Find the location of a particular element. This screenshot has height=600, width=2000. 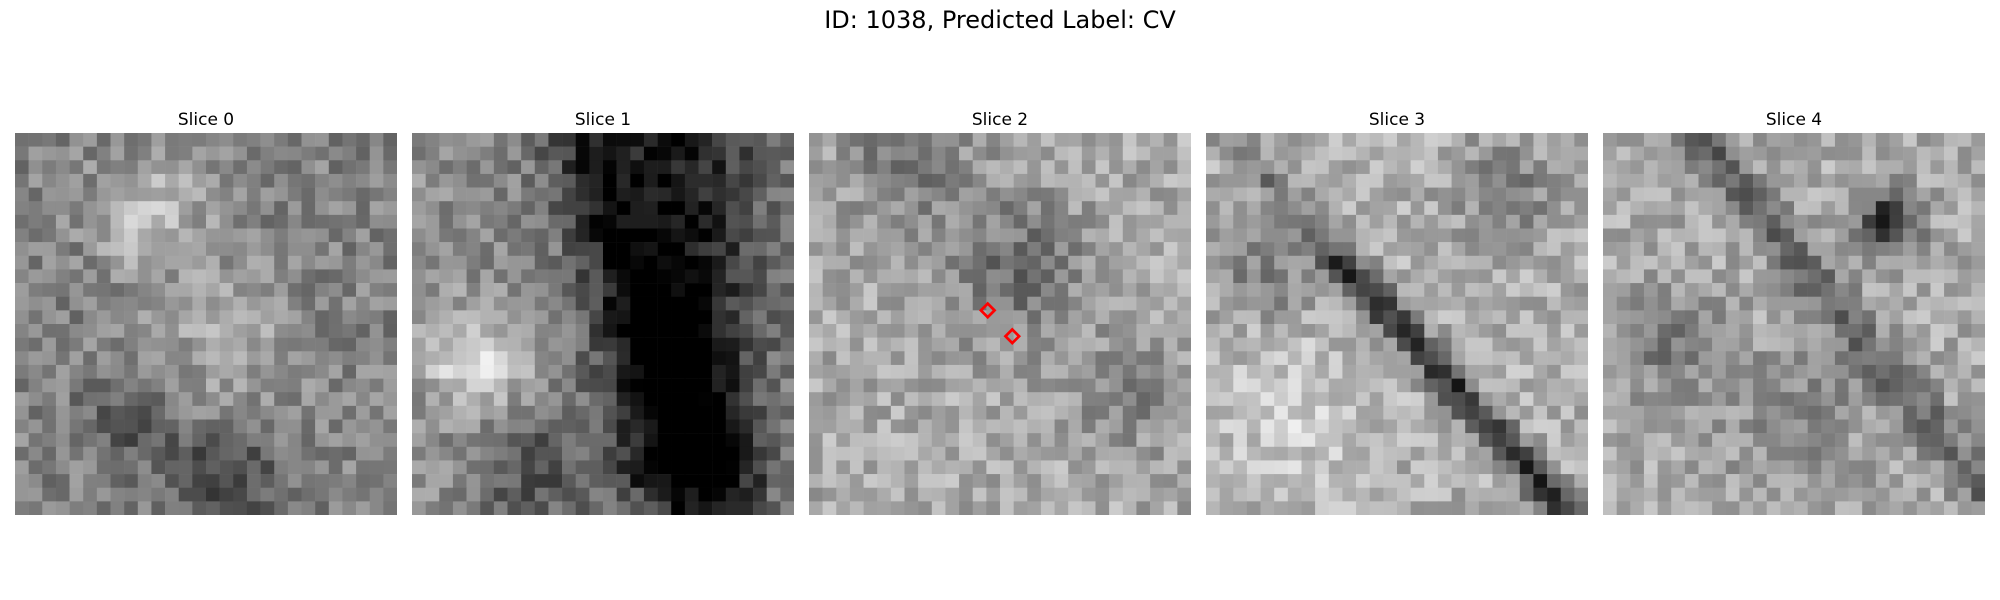

slice-title: Slice 0 is located at coordinates (206, 120).